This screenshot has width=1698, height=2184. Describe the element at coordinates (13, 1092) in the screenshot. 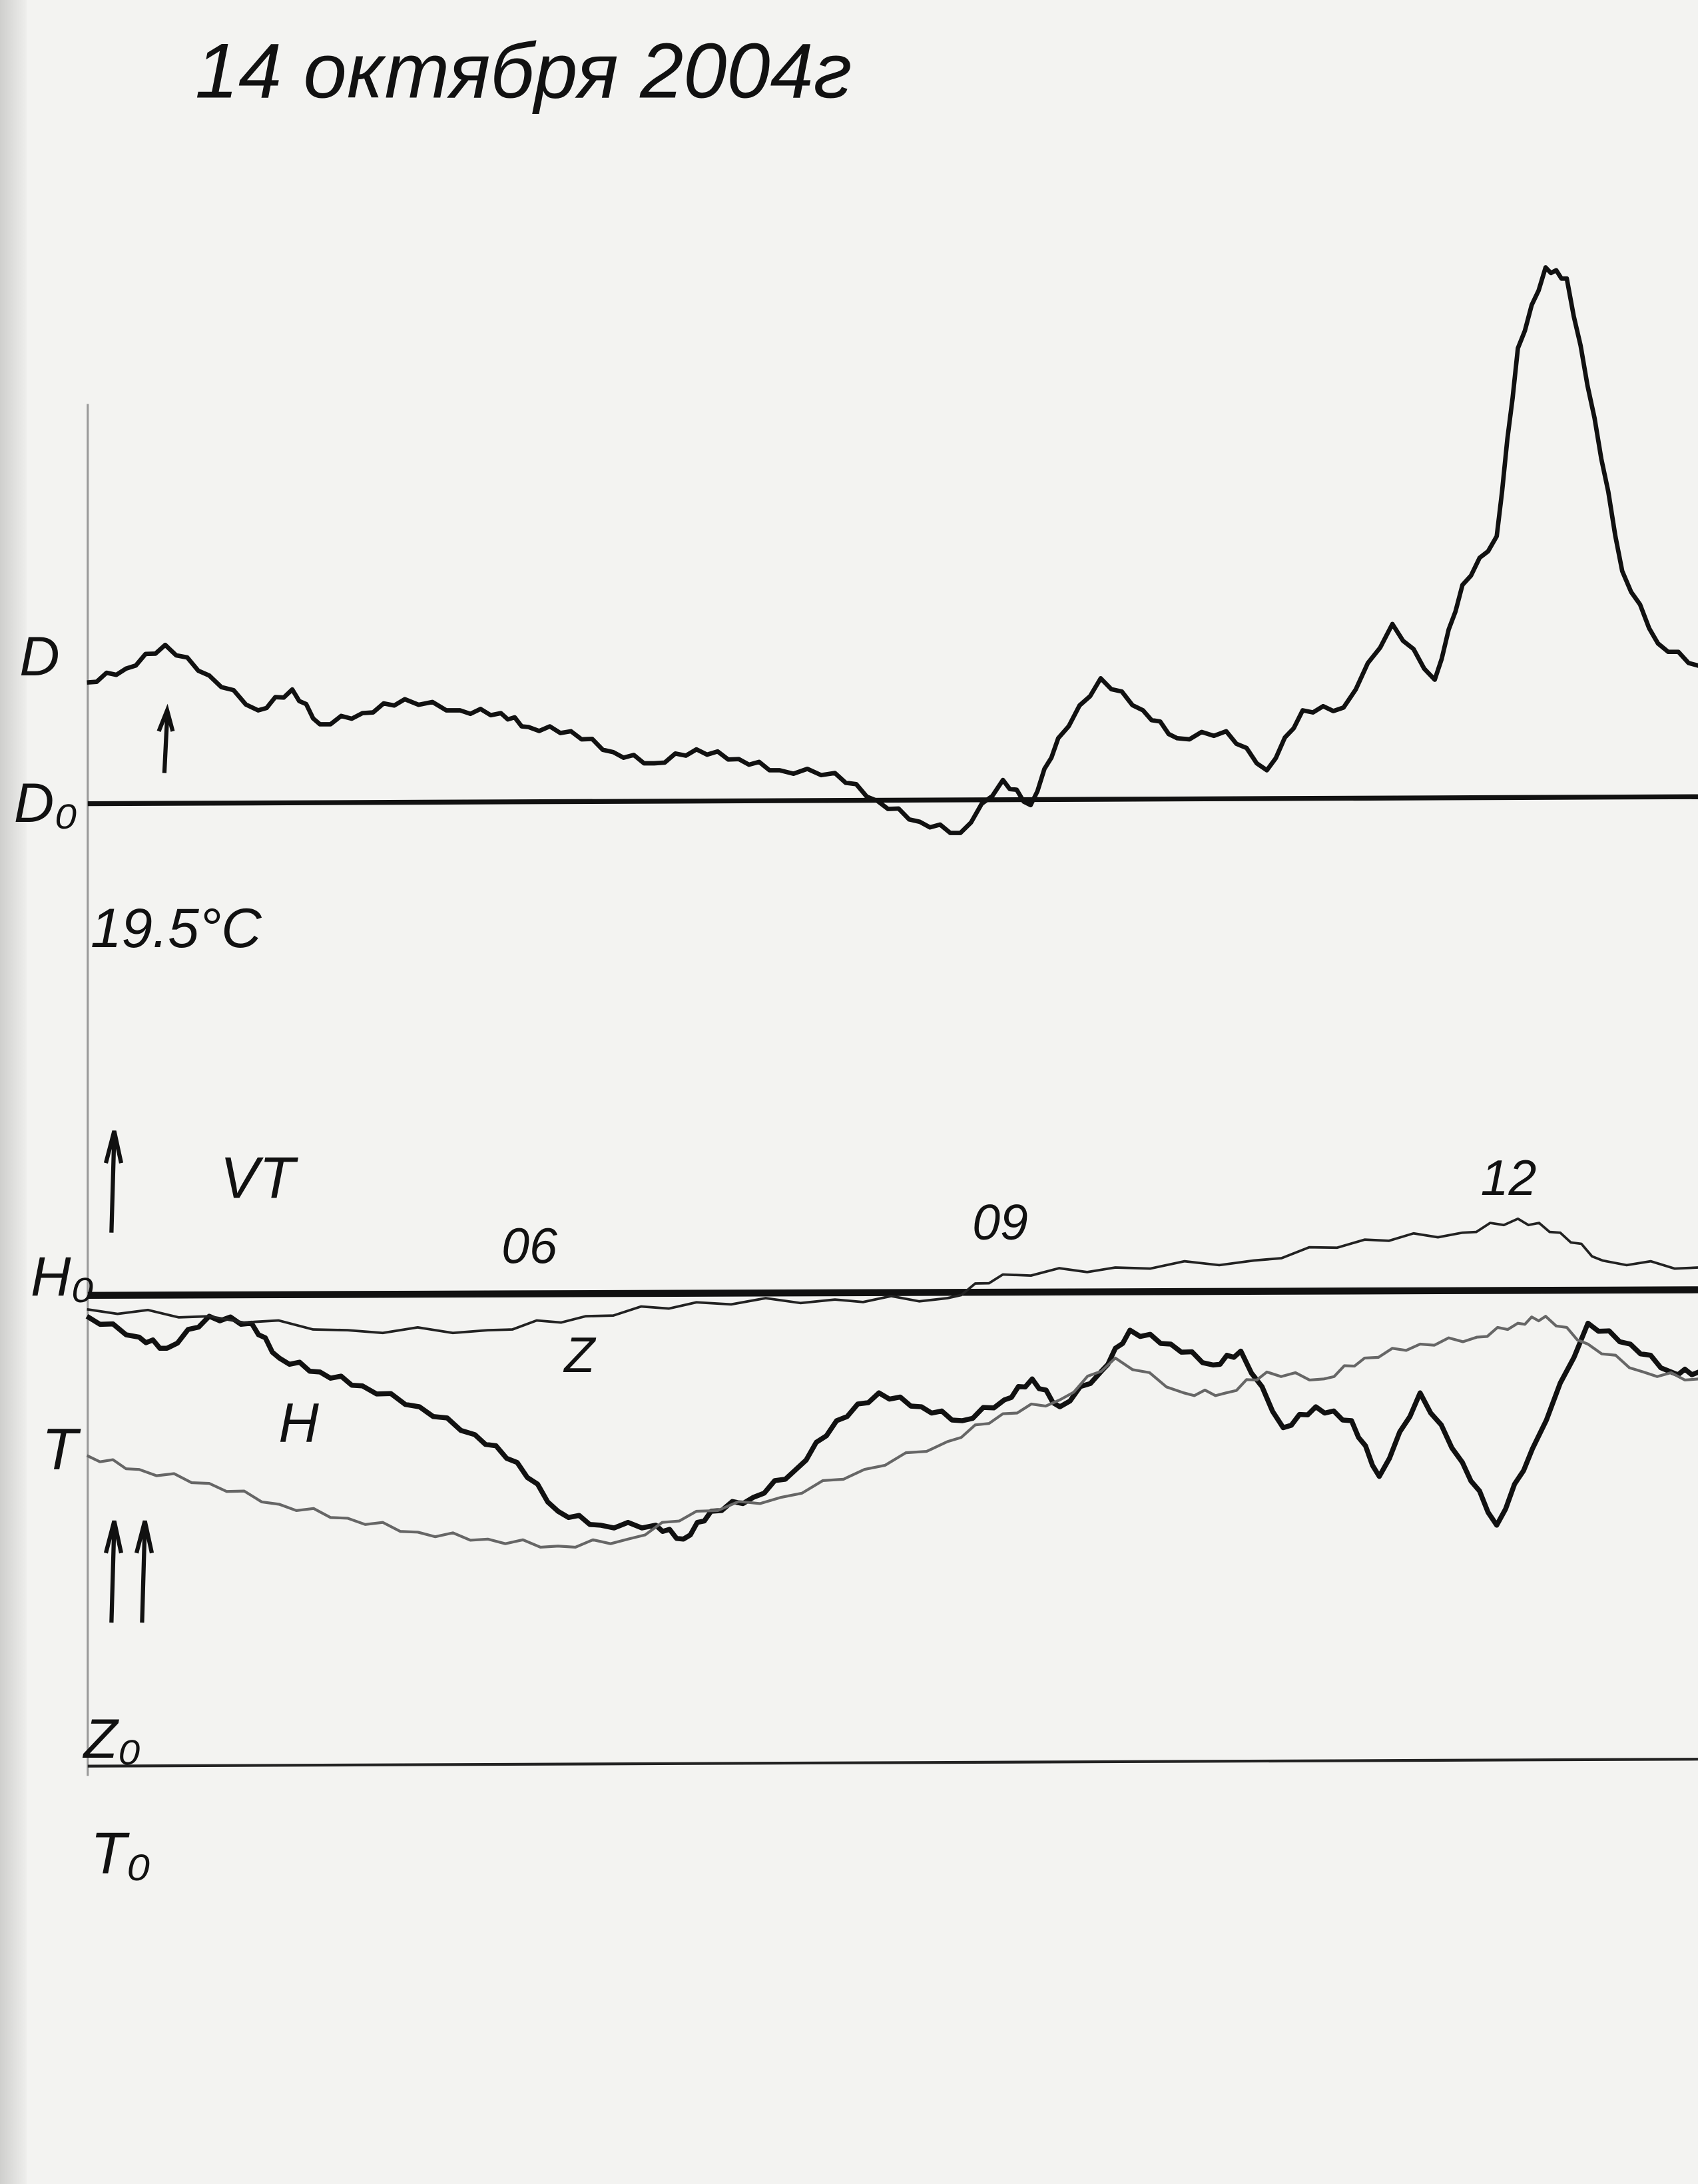

I see `scan-edge-shadow` at that location.